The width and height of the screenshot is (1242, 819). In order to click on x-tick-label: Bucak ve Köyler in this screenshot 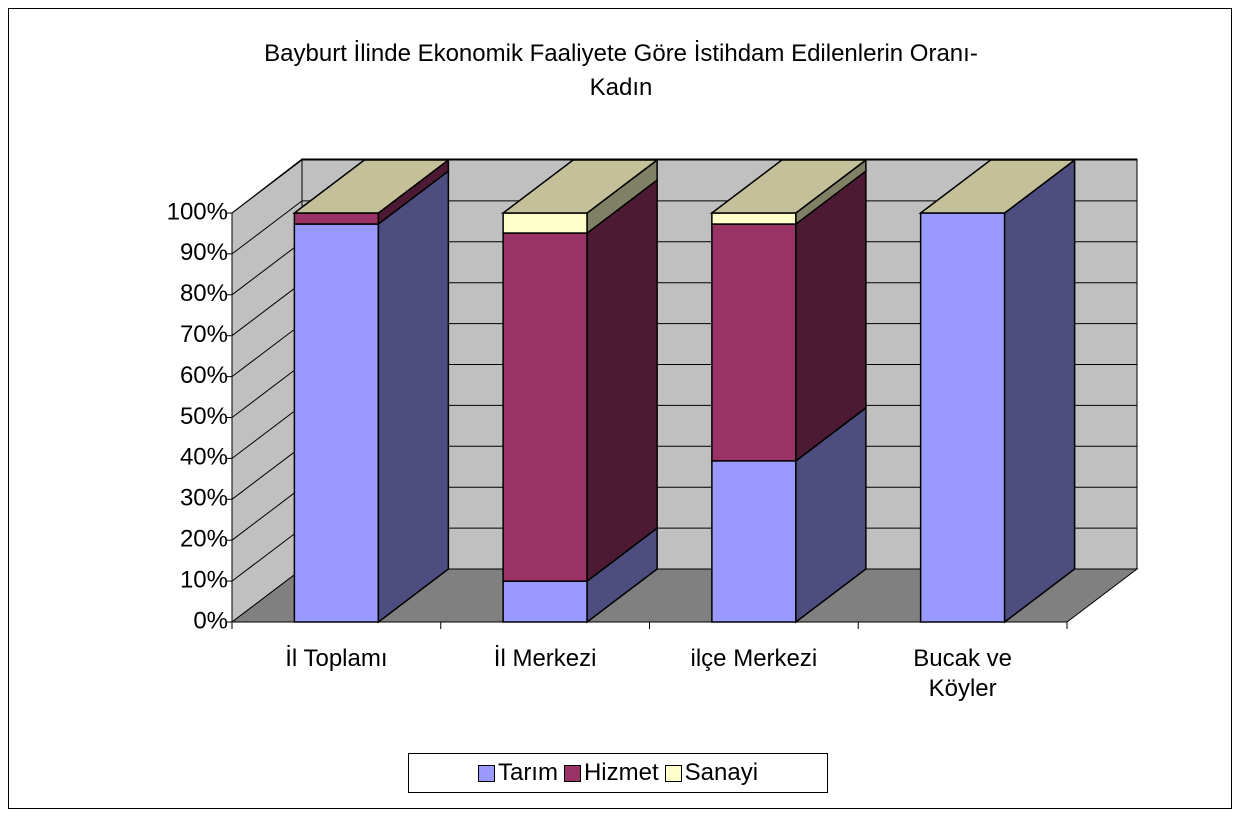, I will do `click(962, 673)`.